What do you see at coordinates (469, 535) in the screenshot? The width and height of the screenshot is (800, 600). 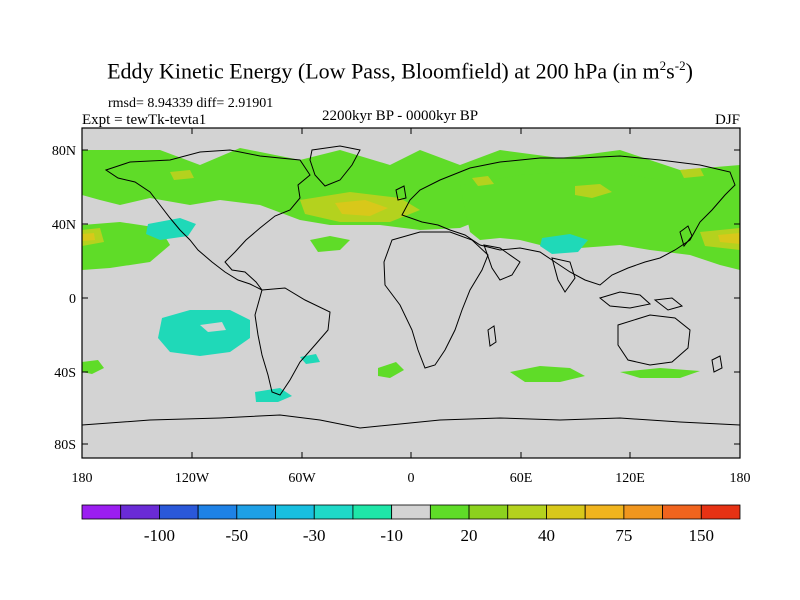 I see `colorbar-label: 20` at bounding box center [469, 535].